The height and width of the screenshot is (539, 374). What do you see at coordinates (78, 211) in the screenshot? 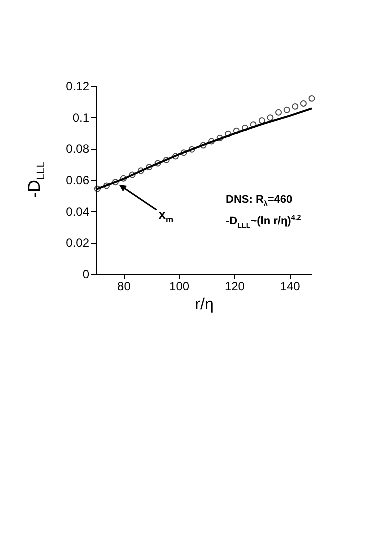
I see `y-tick-label: 0.04` at bounding box center [78, 211].